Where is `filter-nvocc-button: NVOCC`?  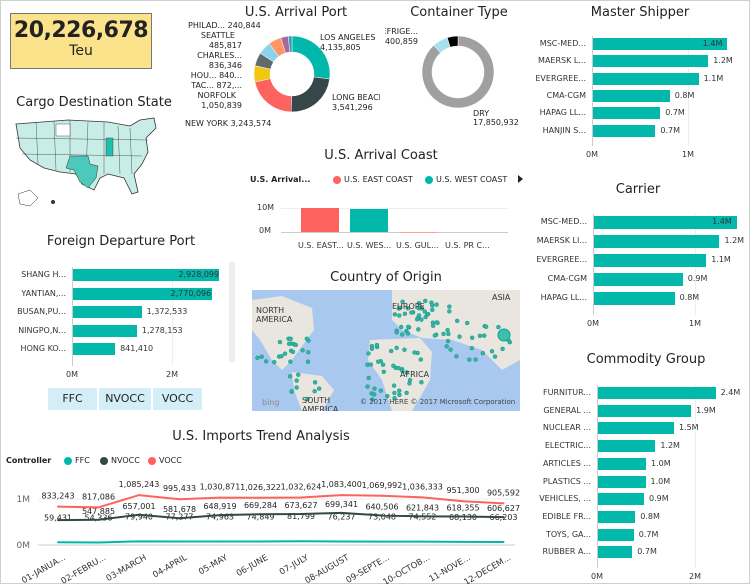 filter-nvocc-button: NVOCC is located at coordinates (125, 399).